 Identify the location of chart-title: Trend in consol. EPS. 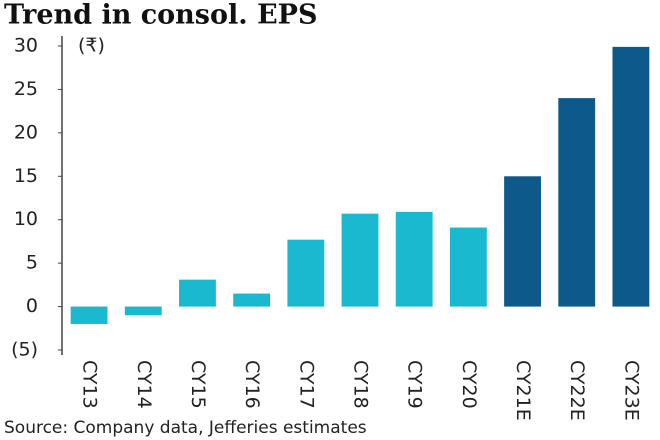
(160, 15).